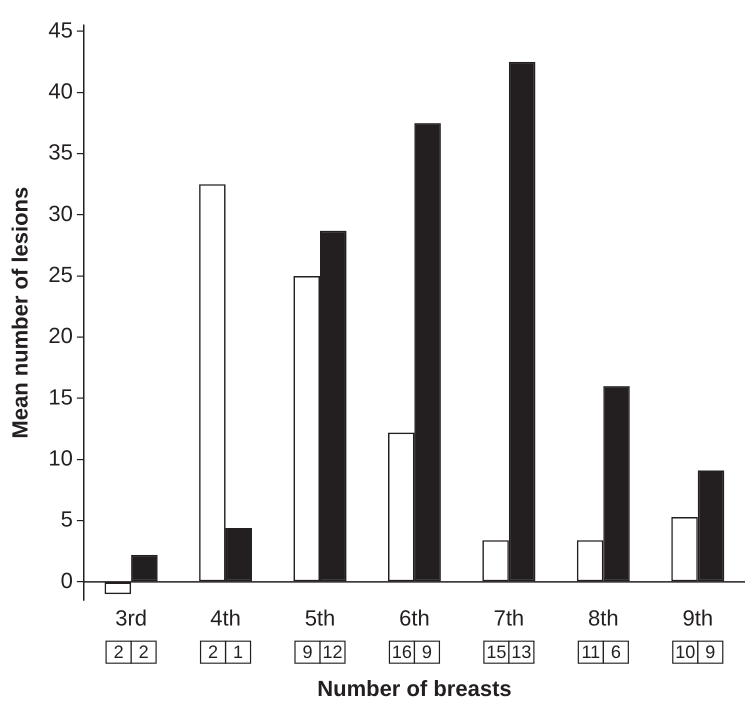  Describe the element at coordinates (60, 29) in the screenshot. I see `y-tick-label: 45` at that location.